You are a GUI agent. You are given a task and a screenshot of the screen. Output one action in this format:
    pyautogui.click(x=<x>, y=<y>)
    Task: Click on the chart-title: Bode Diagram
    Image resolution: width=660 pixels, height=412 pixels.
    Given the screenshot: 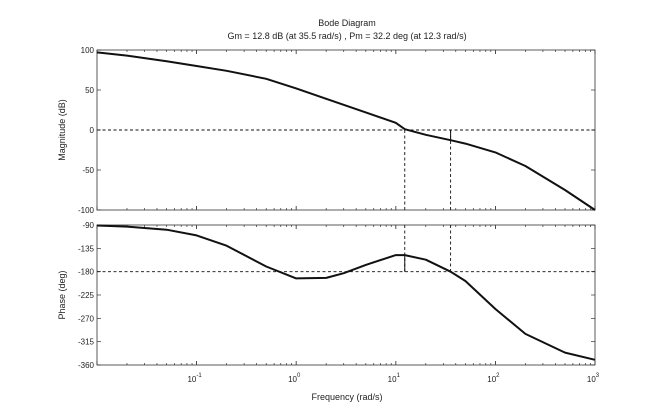 What is the action you would take?
    pyautogui.click(x=347, y=23)
    